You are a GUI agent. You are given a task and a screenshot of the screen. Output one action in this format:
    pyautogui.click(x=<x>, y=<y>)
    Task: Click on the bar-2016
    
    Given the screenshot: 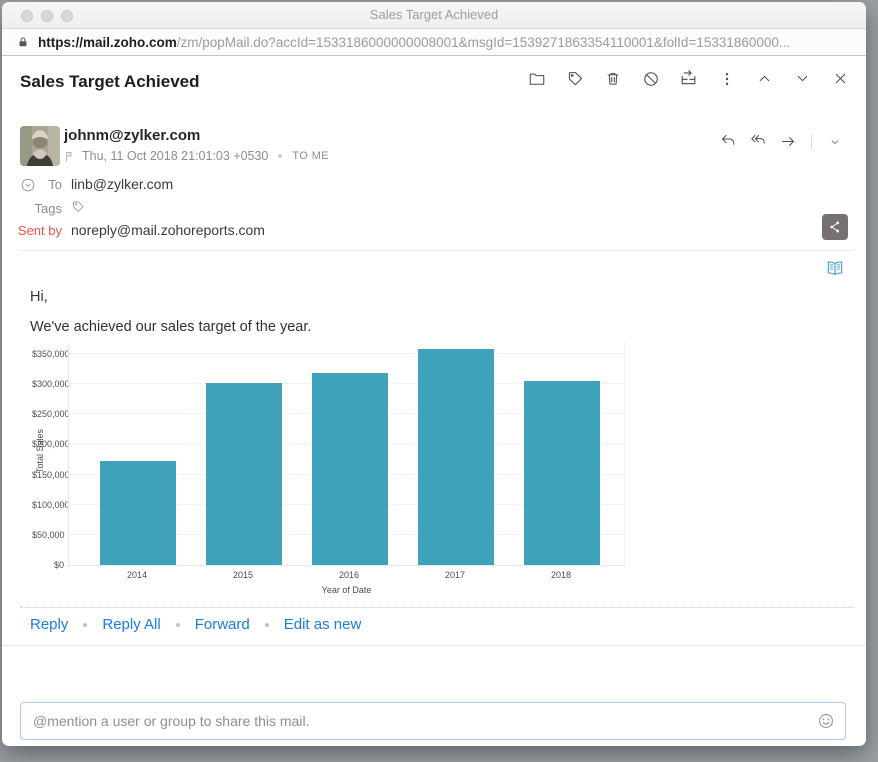 What is the action you would take?
    pyautogui.click(x=350, y=469)
    